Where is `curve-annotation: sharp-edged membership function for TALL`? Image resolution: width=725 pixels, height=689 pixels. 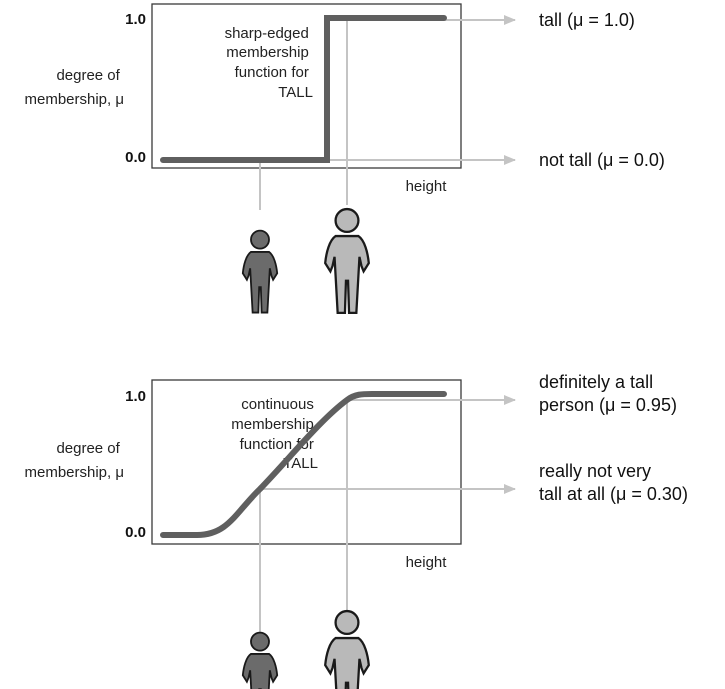
curve-annotation: sharp-edged membership function for TALL is located at coordinates (269, 63).